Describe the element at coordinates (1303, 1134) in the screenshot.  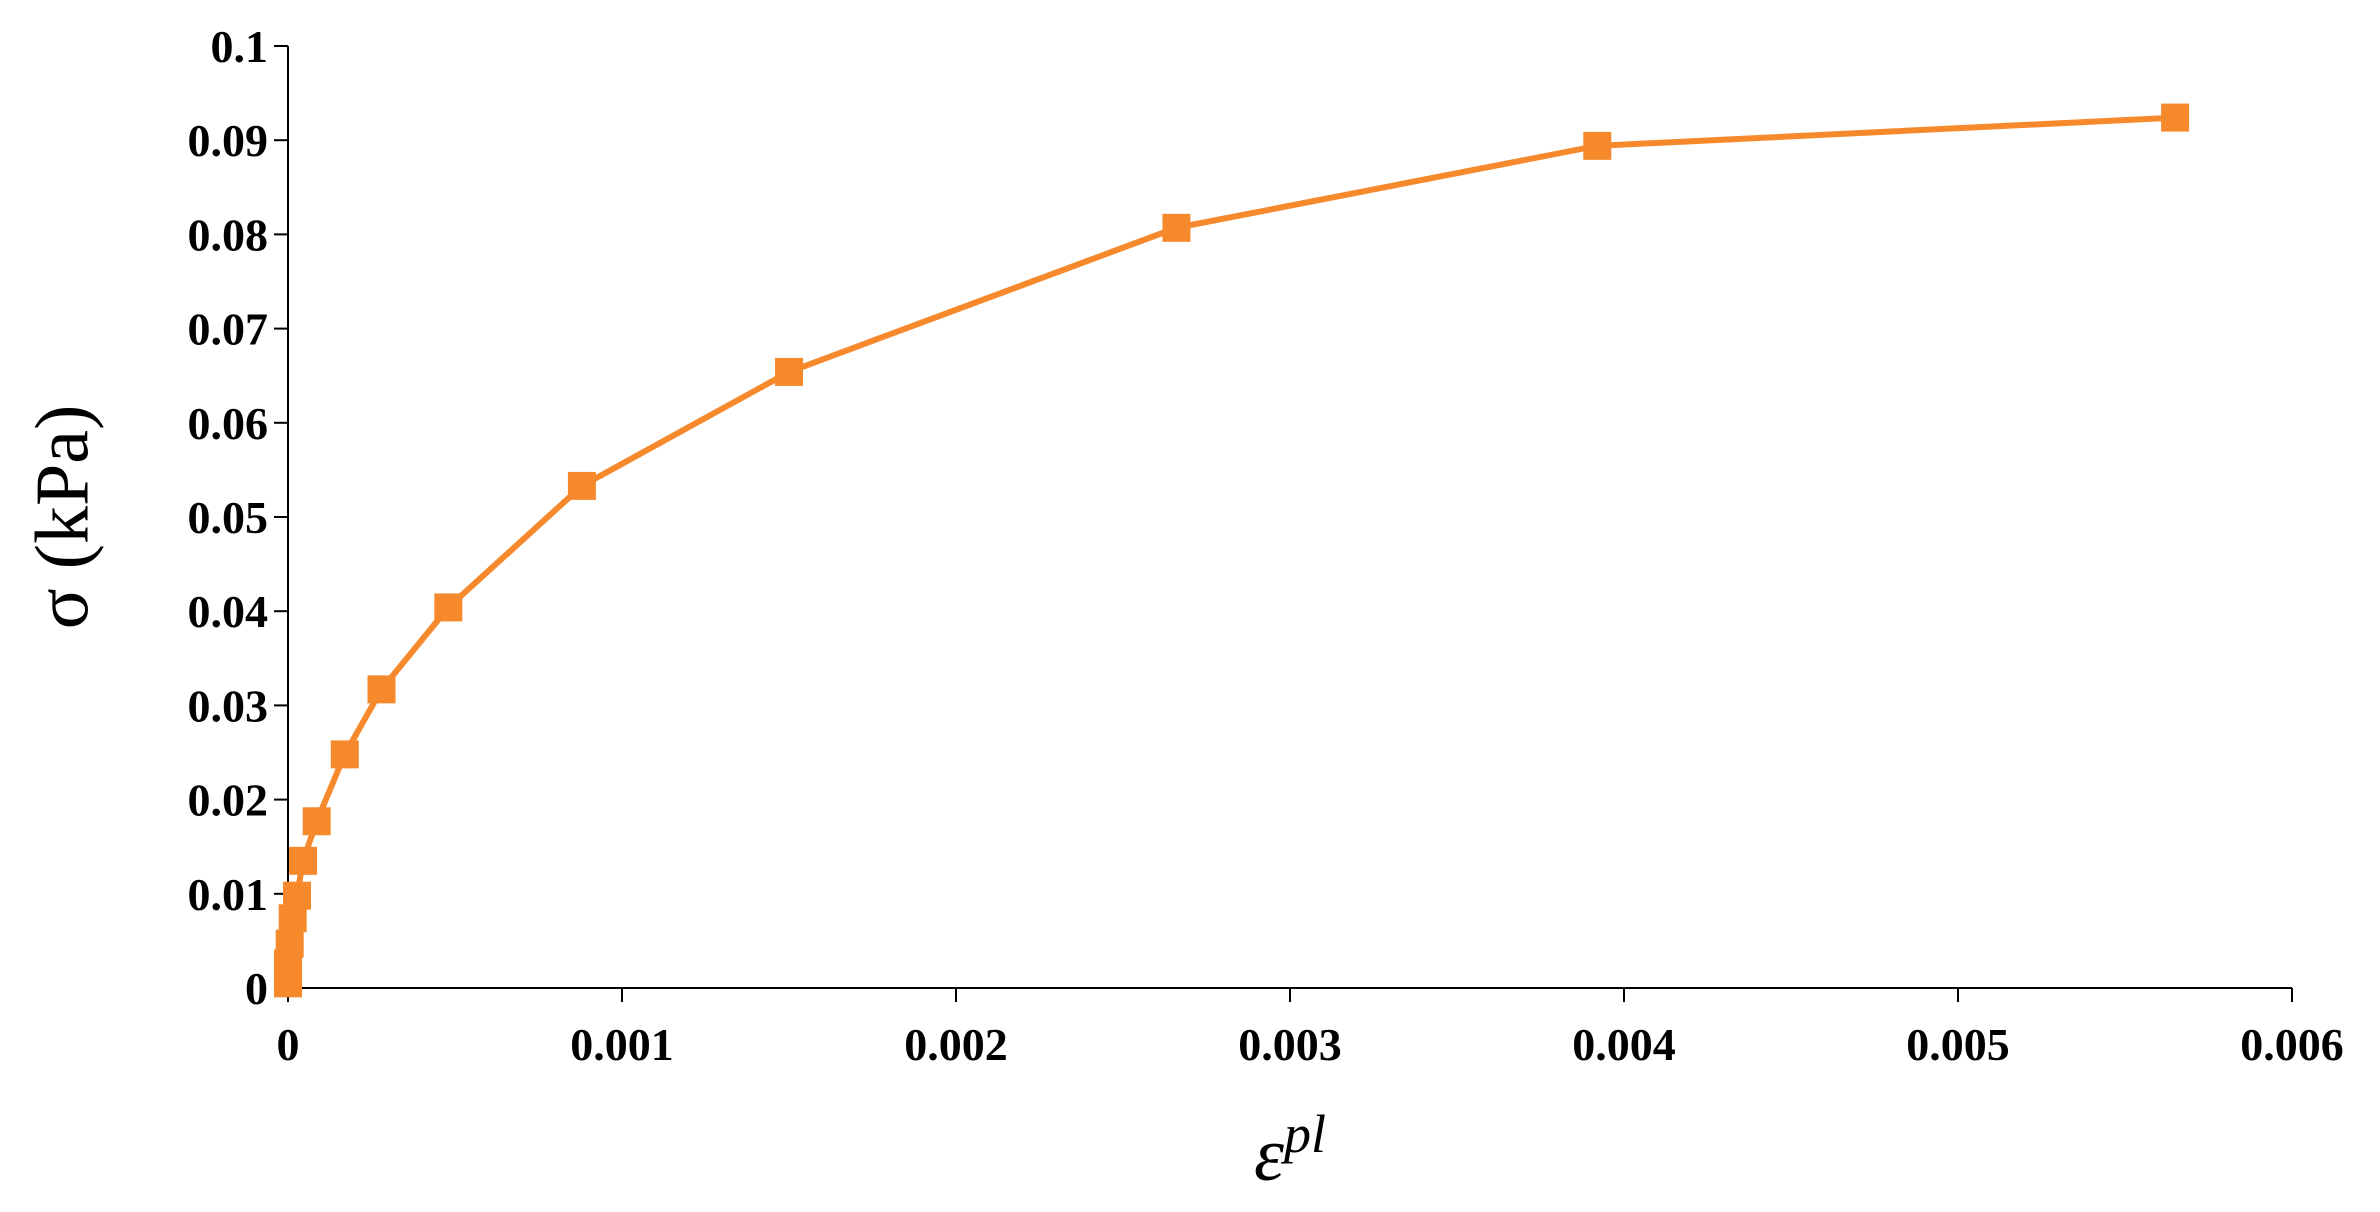
I see `x-axis-title-sup: pl` at that location.